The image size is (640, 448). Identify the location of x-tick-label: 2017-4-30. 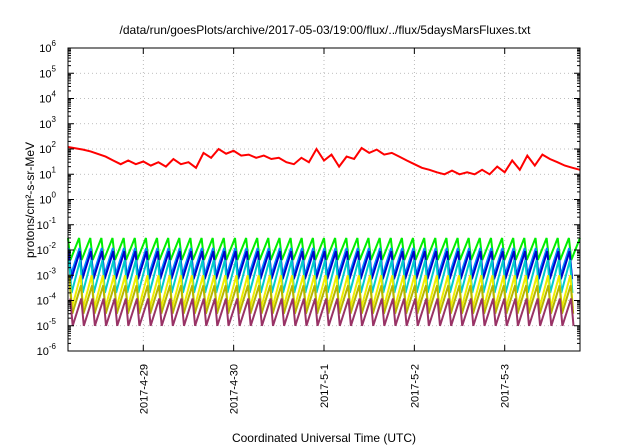
(235, 389).